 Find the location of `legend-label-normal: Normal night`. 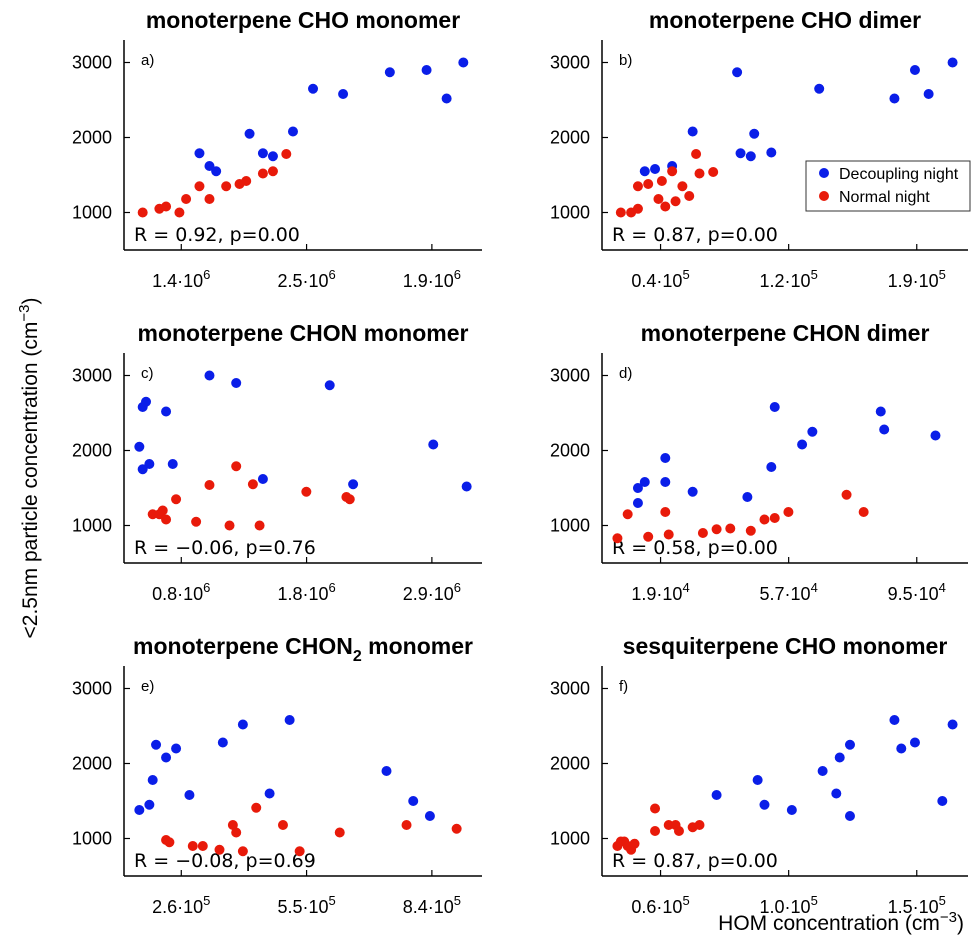

legend-label-normal: Normal night is located at coordinates (884, 197).